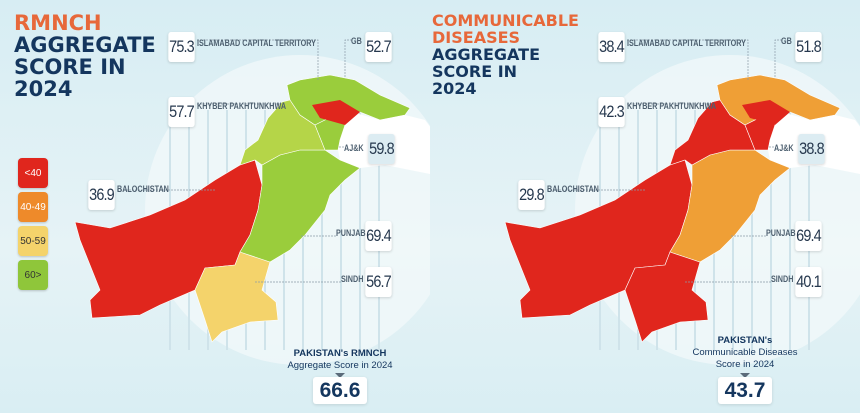 The image size is (860, 413). Describe the element at coordinates (811, 149) in the screenshot. I see `ajk-score: 38.8` at that location.